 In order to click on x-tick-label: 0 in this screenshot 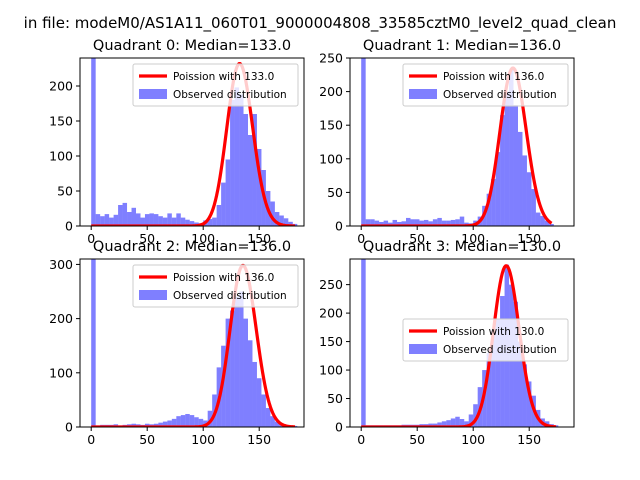, I will do `click(91, 439)`.